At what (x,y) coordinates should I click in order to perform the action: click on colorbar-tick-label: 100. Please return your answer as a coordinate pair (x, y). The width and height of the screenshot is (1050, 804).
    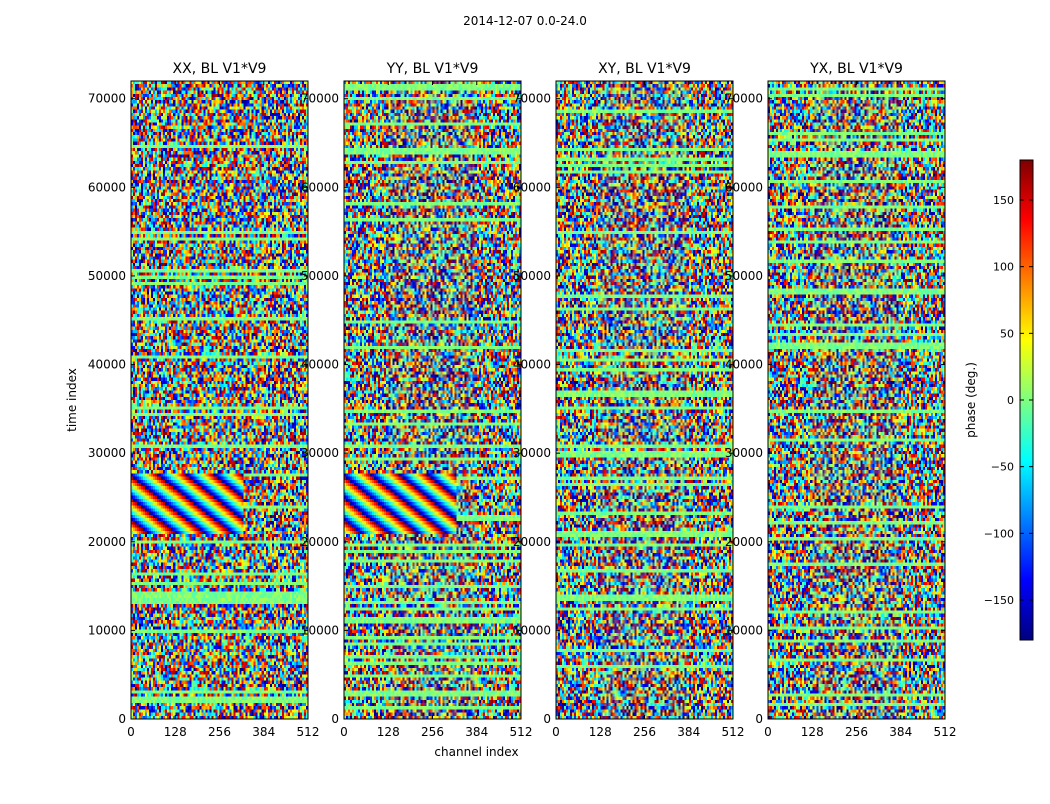
    Looking at the image, I should click on (1003, 267).